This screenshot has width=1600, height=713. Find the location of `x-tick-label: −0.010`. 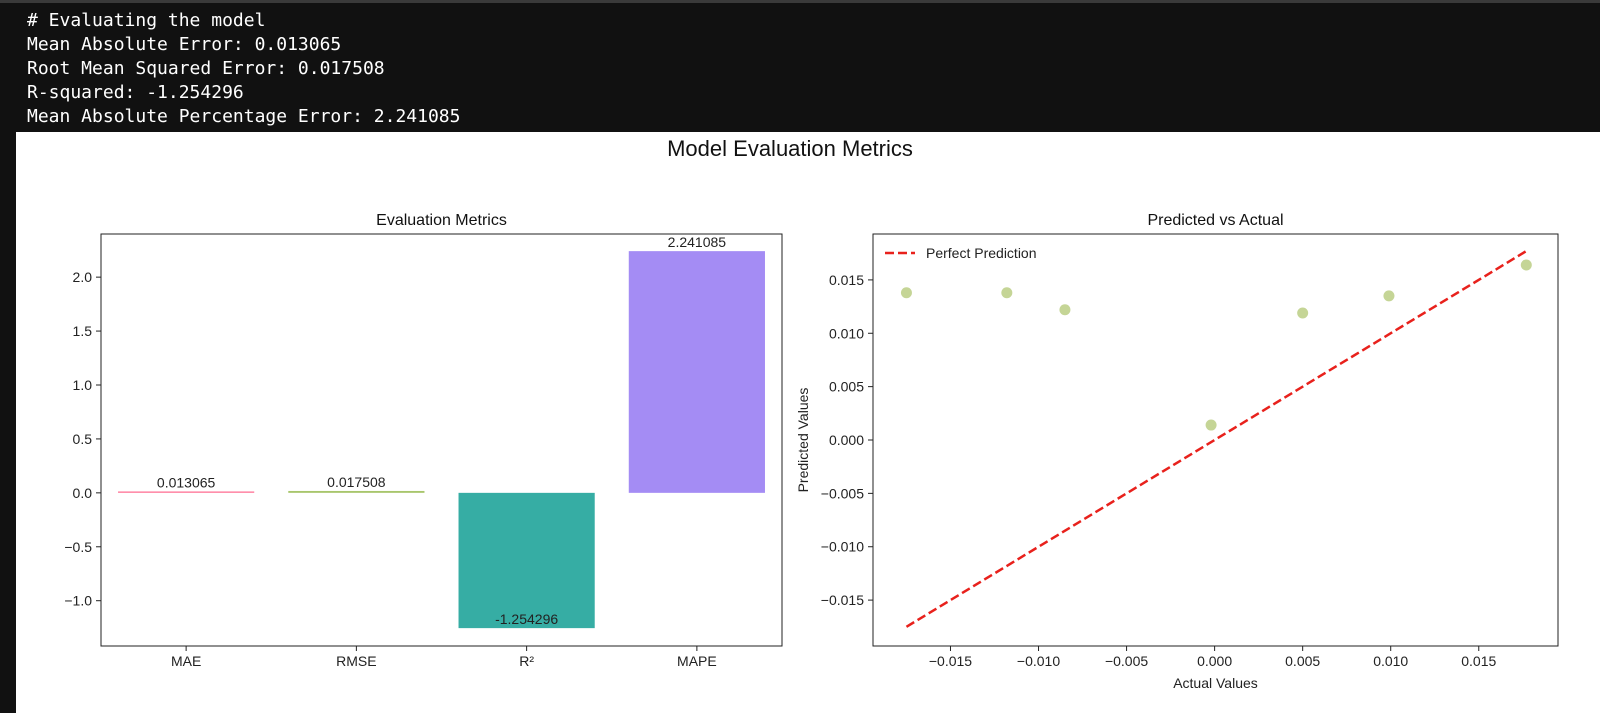

x-tick-label: −0.010 is located at coordinates (1038, 661).